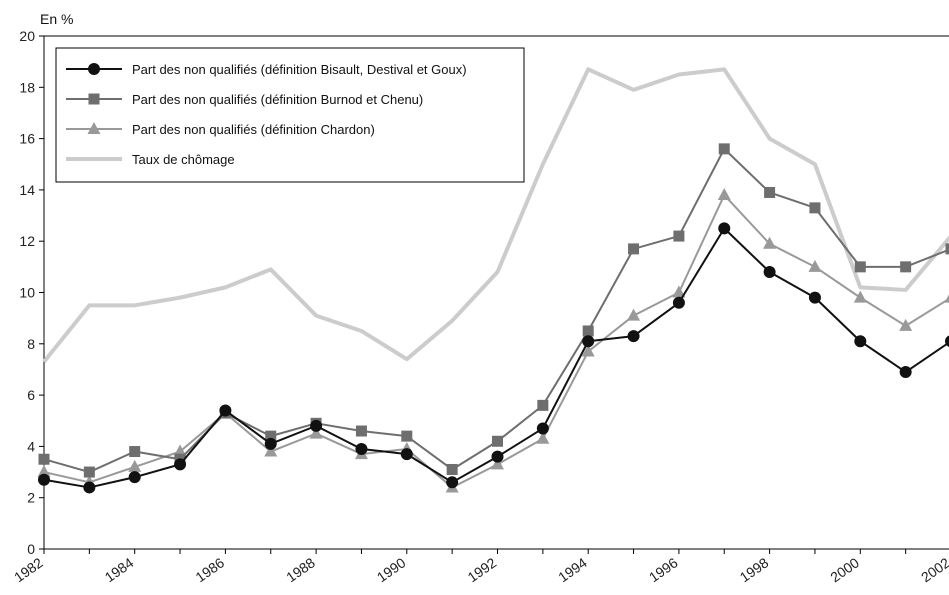 The width and height of the screenshot is (949, 595). Describe the element at coordinates (31, 344) in the screenshot. I see `y-tick-label: 8` at that location.